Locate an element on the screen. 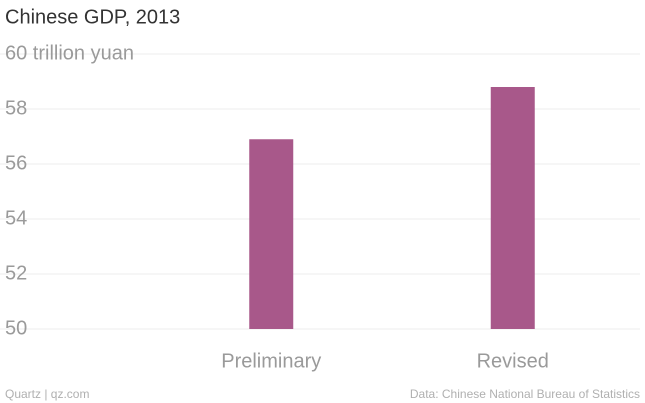  y-tick-label: 52 is located at coordinates (16, 273).